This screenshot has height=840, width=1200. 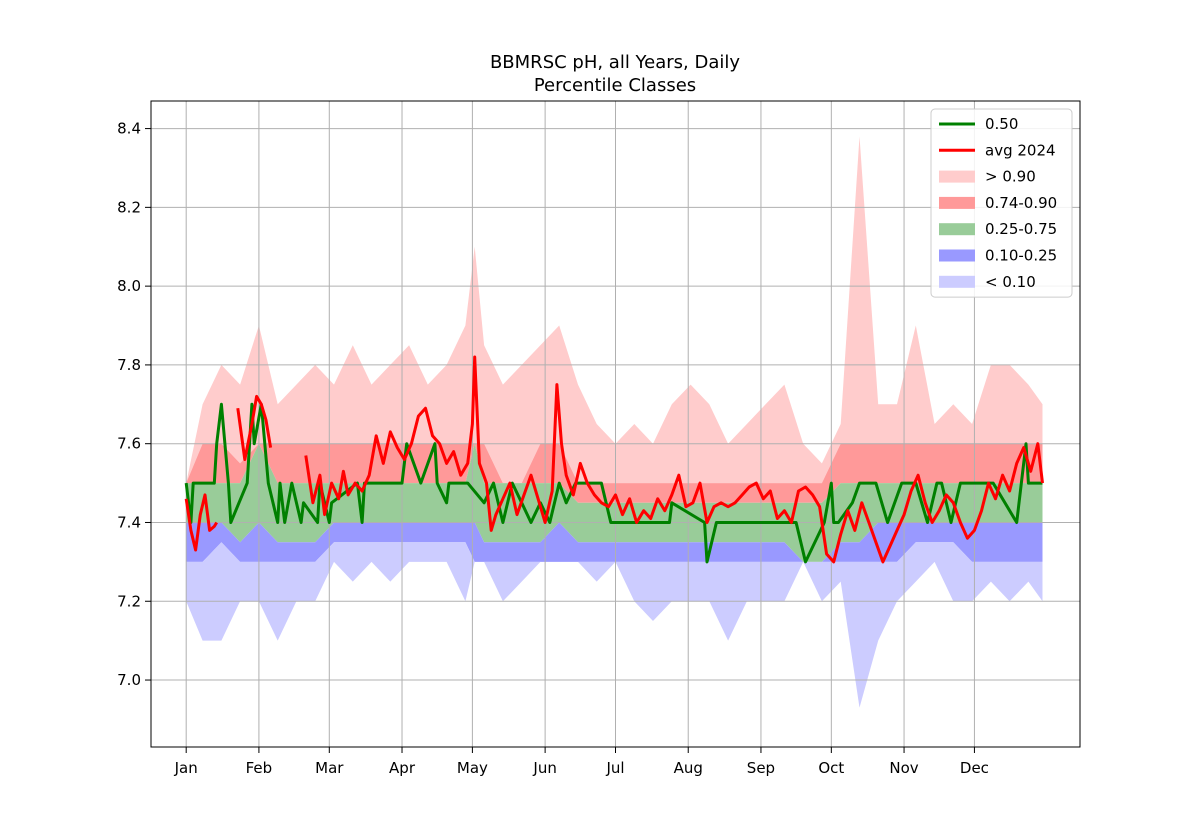 What do you see at coordinates (129, 207) in the screenshot?
I see `y-tick-label: 8.2` at bounding box center [129, 207].